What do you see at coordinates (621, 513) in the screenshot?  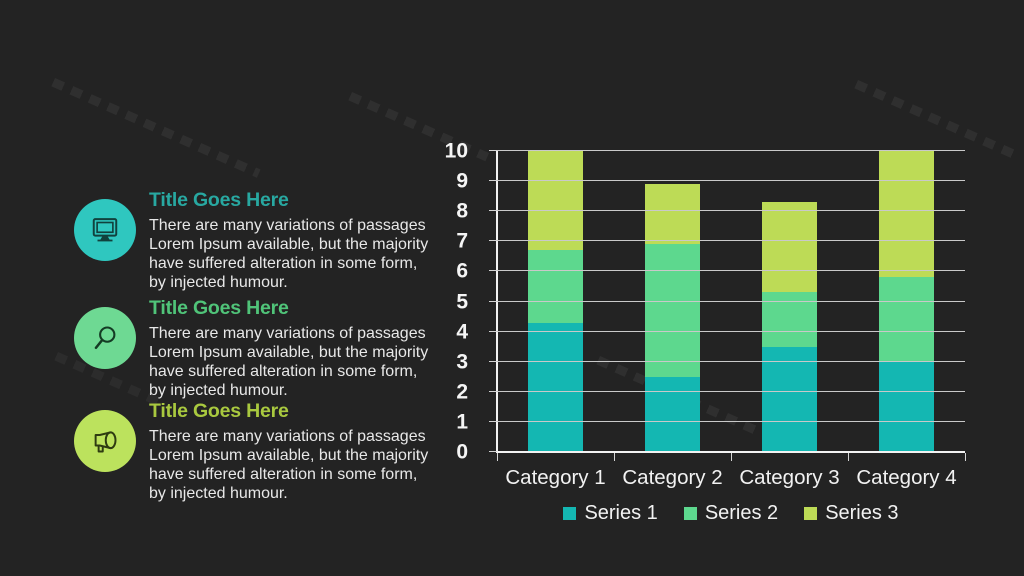 I see `legend-label: Series 1` at bounding box center [621, 513].